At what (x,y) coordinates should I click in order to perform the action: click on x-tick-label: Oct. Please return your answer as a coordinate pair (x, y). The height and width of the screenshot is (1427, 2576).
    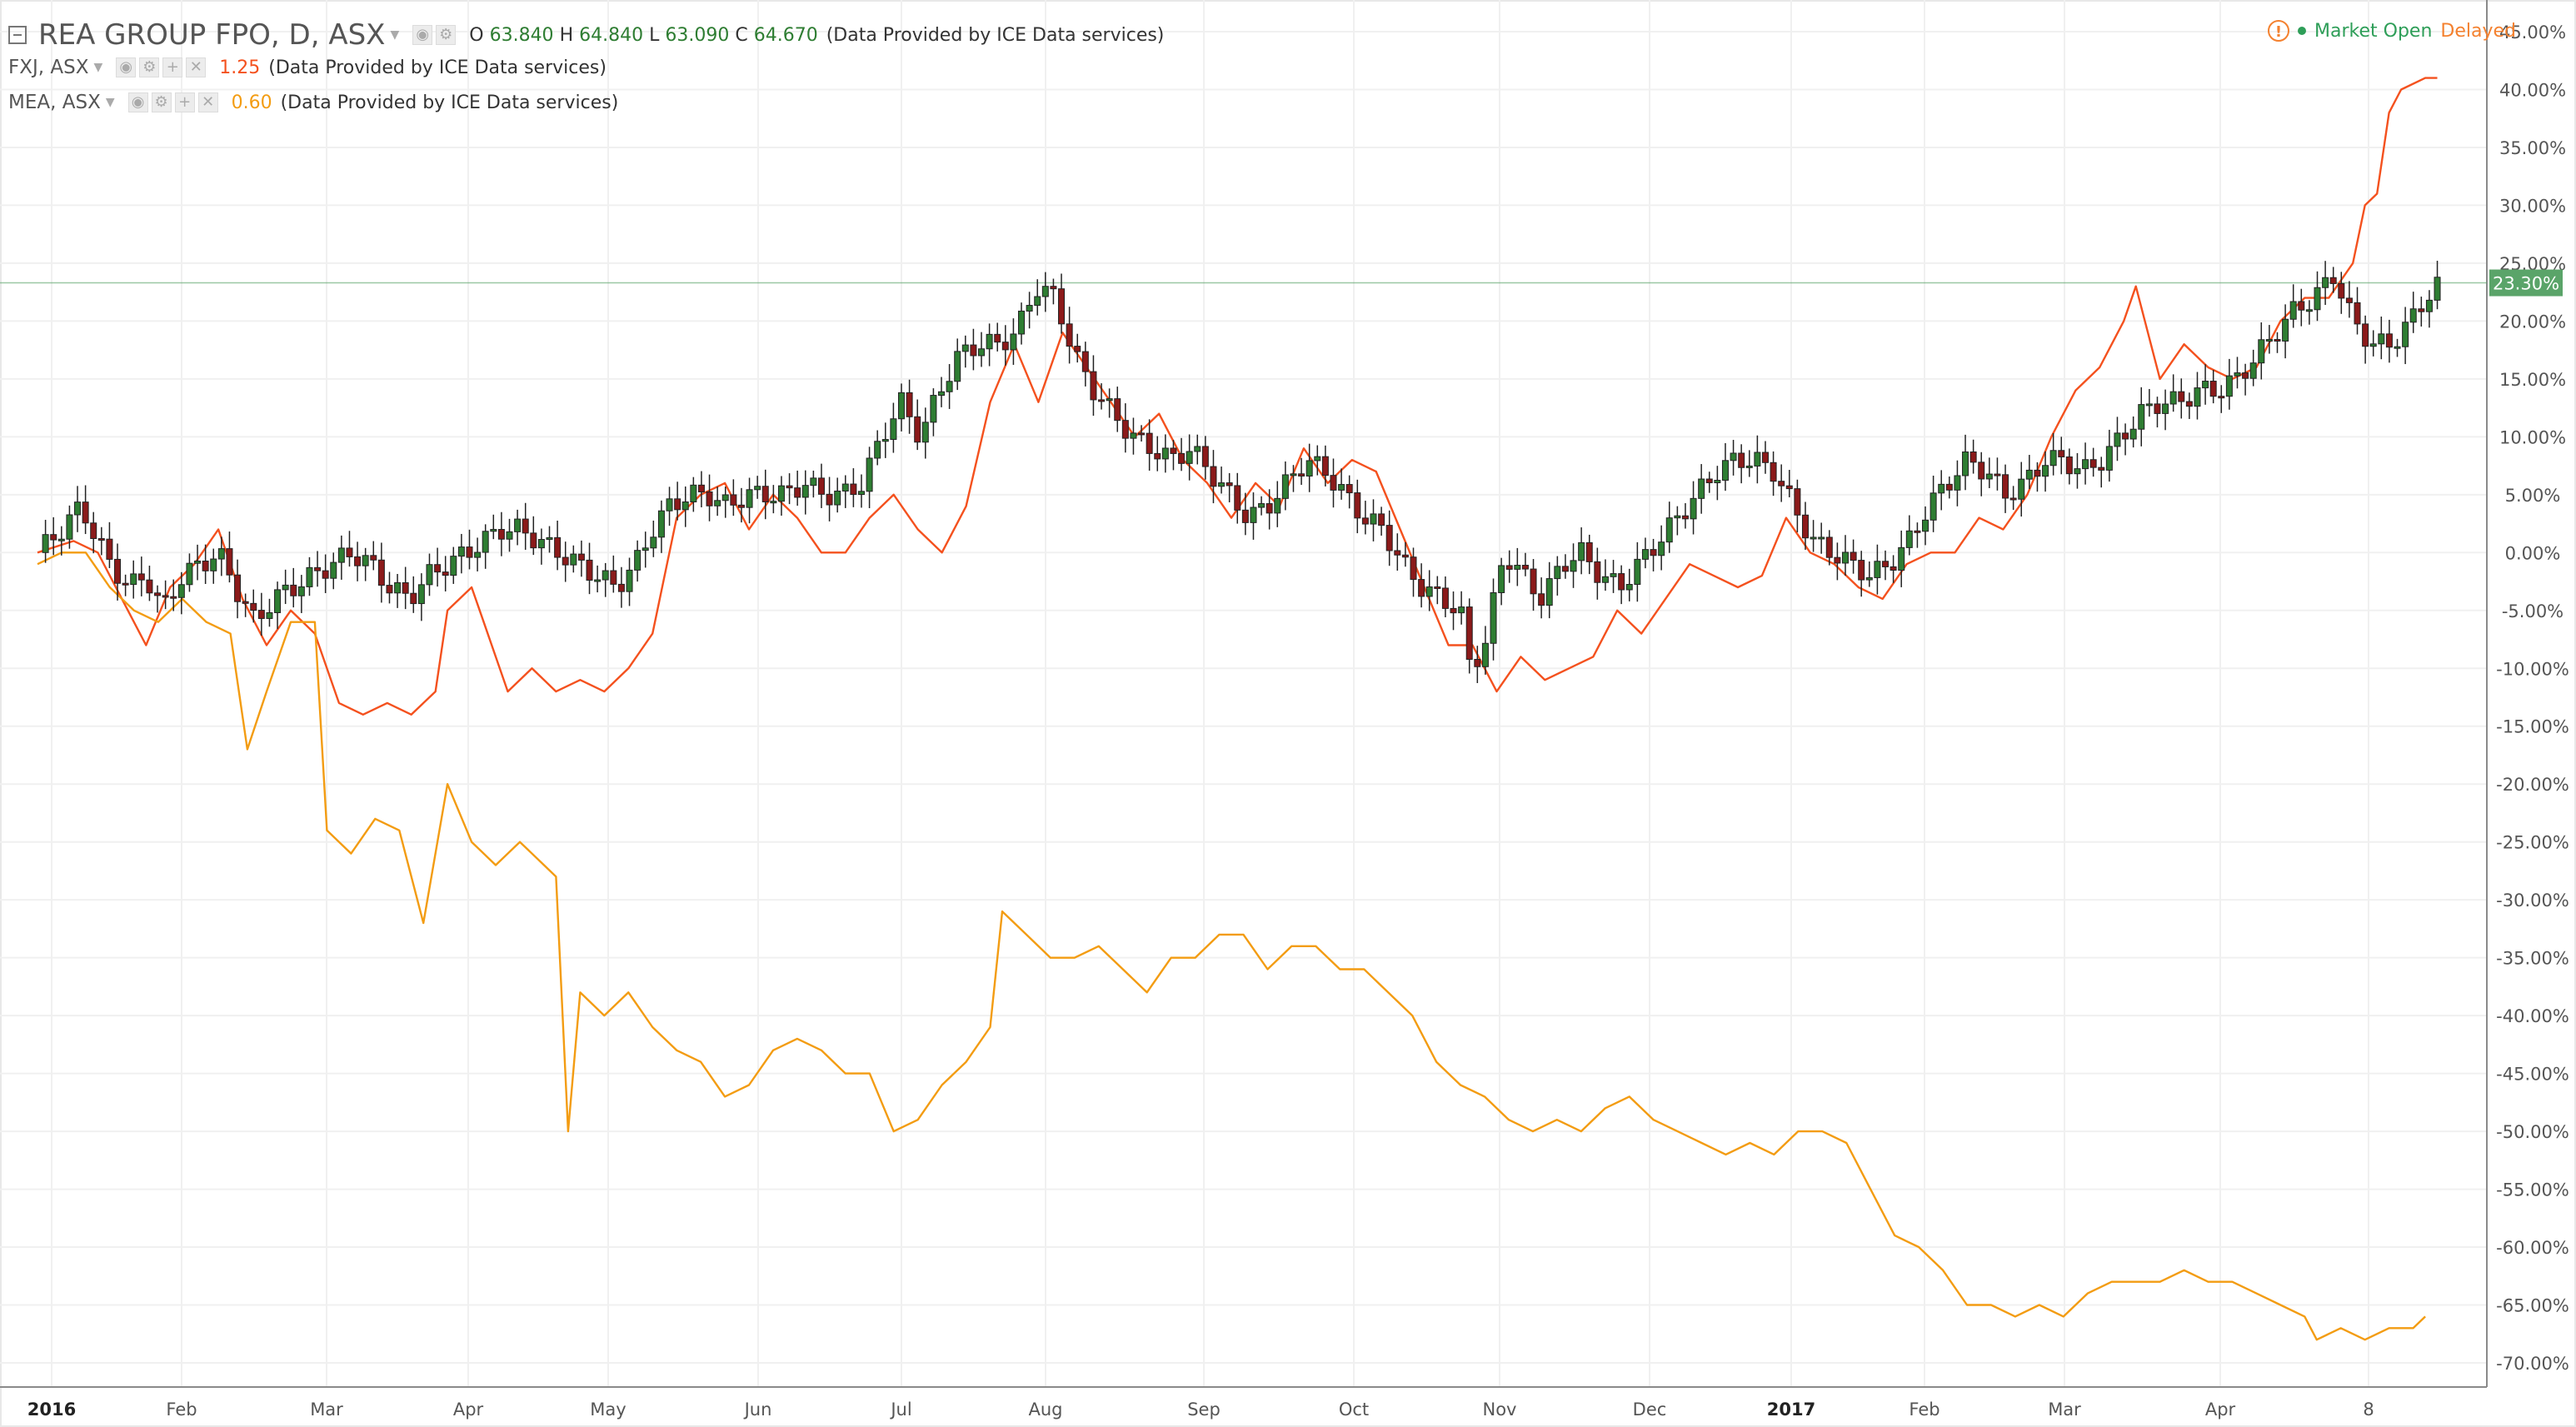
    Looking at the image, I should click on (1354, 1410).